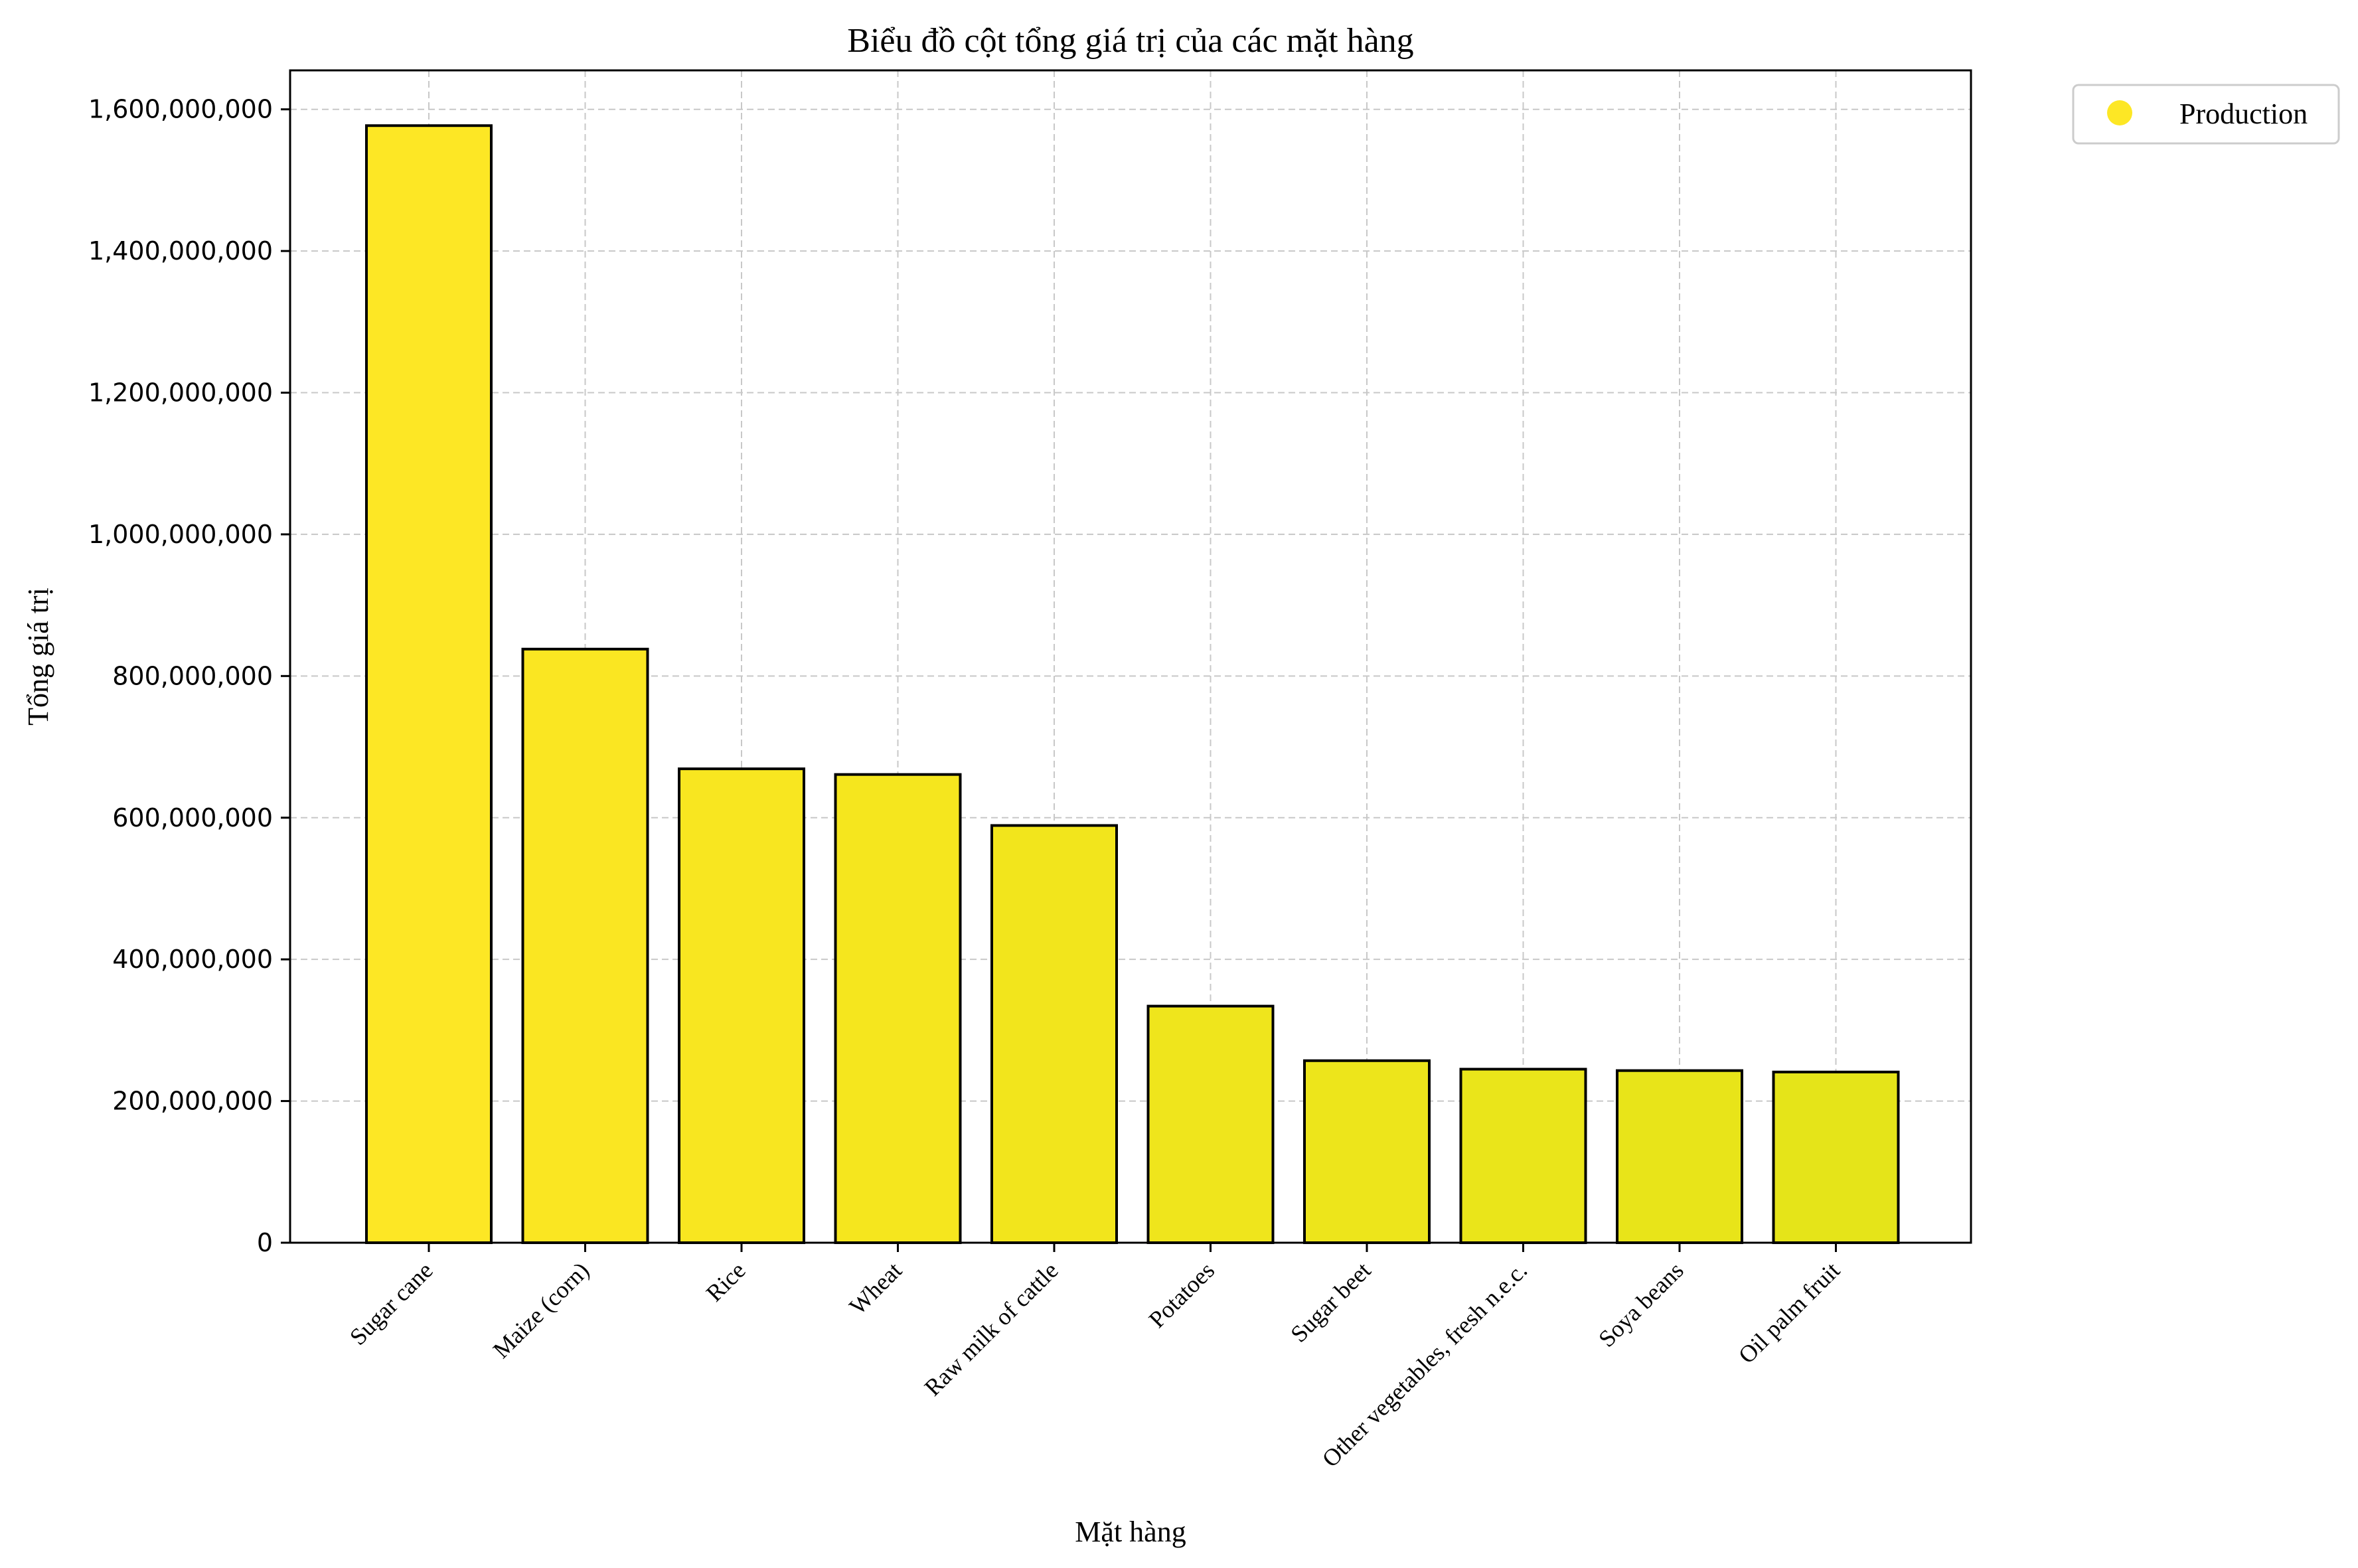  I want to click on y-tick-label: 1,000,000,000, so click(180, 534).